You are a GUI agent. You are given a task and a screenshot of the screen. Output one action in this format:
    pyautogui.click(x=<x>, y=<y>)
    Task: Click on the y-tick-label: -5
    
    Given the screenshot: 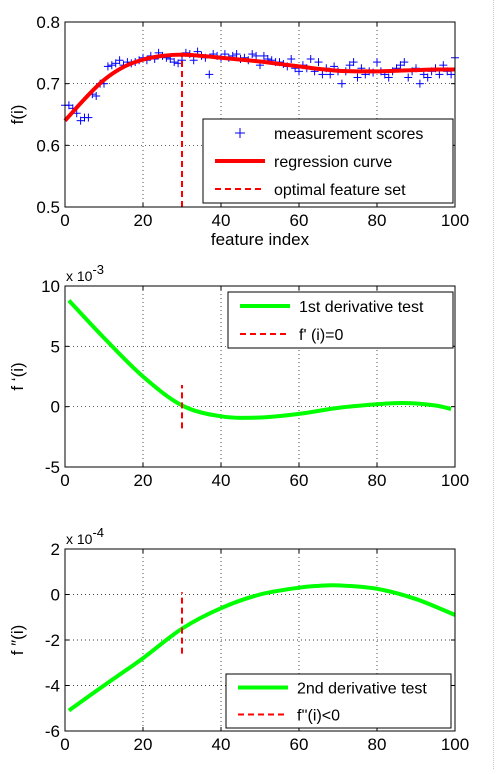 What is the action you would take?
    pyautogui.click(x=52, y=467)
    